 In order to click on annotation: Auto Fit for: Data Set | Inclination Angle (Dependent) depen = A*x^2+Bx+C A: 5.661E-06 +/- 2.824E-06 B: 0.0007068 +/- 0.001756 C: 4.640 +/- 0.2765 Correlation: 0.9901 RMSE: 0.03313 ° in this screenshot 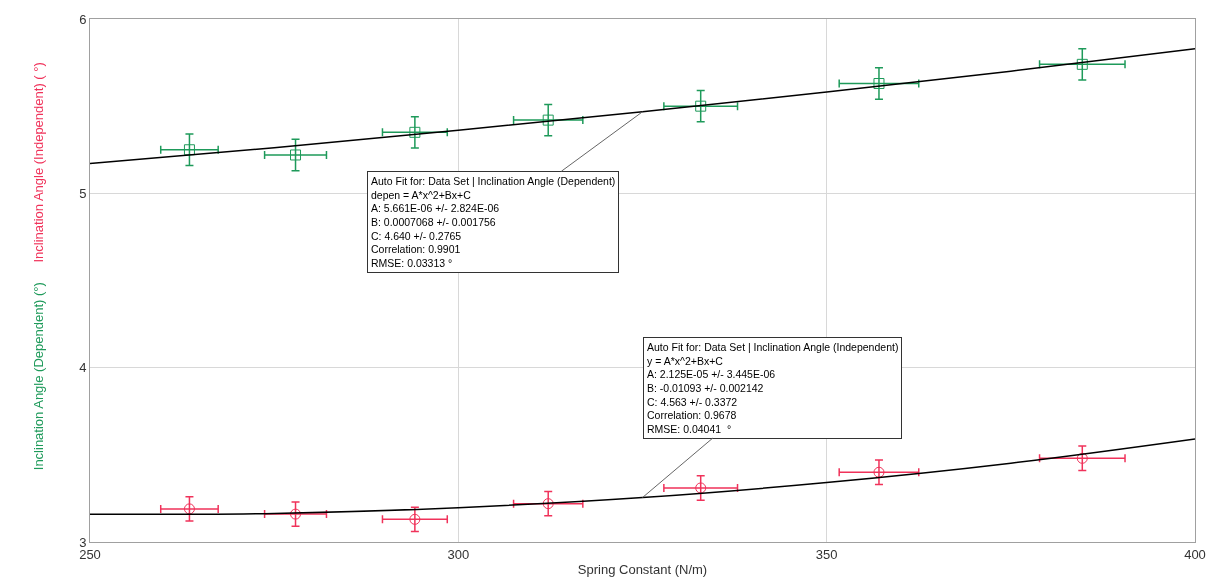, I will do `click(493, 222)`.